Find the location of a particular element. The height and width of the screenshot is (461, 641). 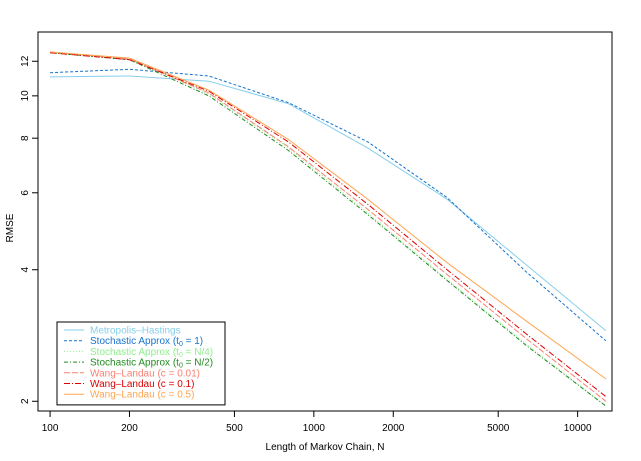

x-tick-label: 200 is located at coordinates (129, 428).